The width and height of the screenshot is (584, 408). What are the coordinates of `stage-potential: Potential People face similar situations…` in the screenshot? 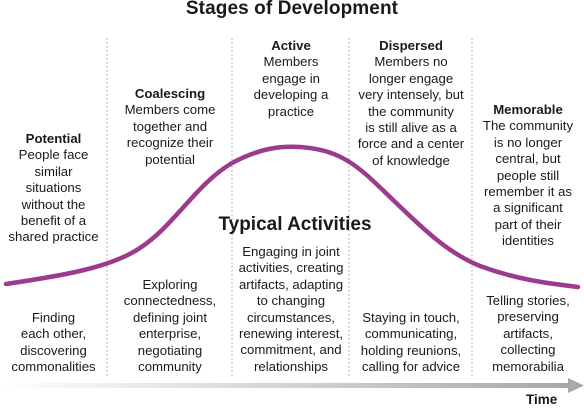 It's located at (53, 188).